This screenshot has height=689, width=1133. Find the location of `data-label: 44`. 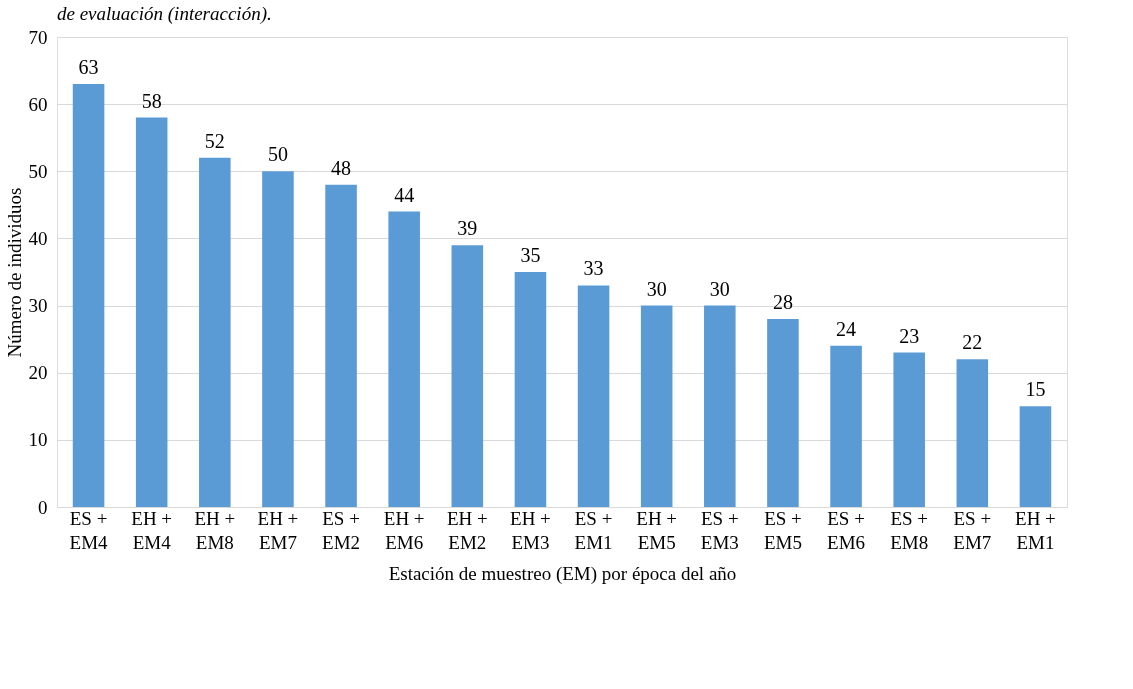

data-label: 44 is located at coordinates (404, 194).